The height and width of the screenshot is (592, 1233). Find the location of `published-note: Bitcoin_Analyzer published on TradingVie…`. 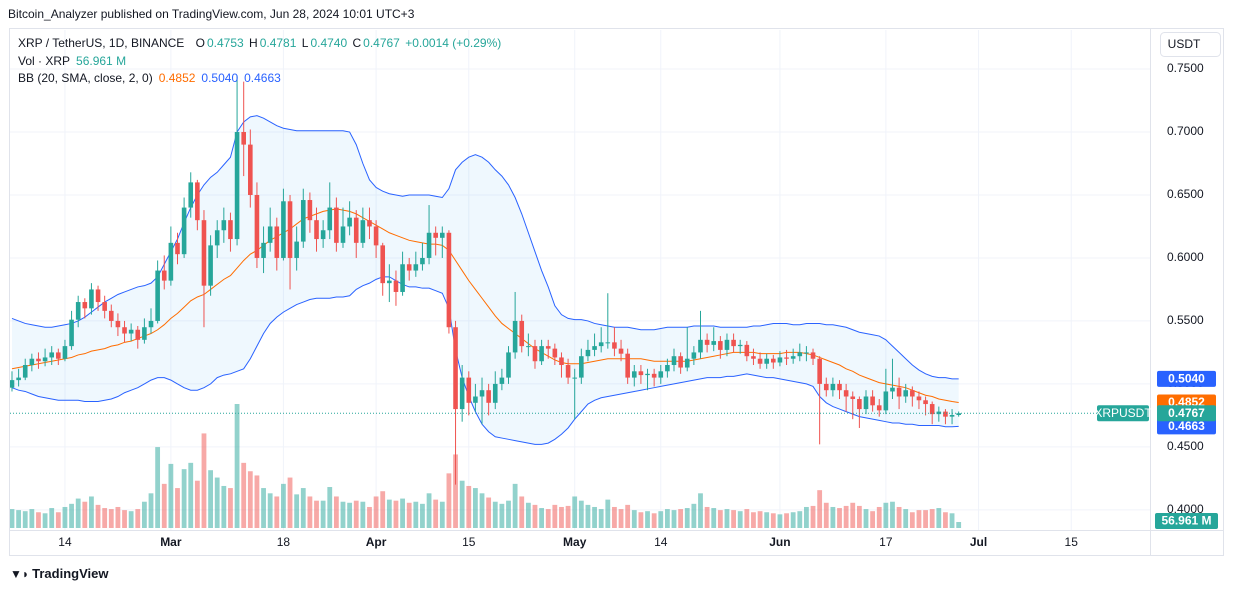

published-note: Bitcoin_Analyzer published on TradingVie… is located at coordinates (211, 14).